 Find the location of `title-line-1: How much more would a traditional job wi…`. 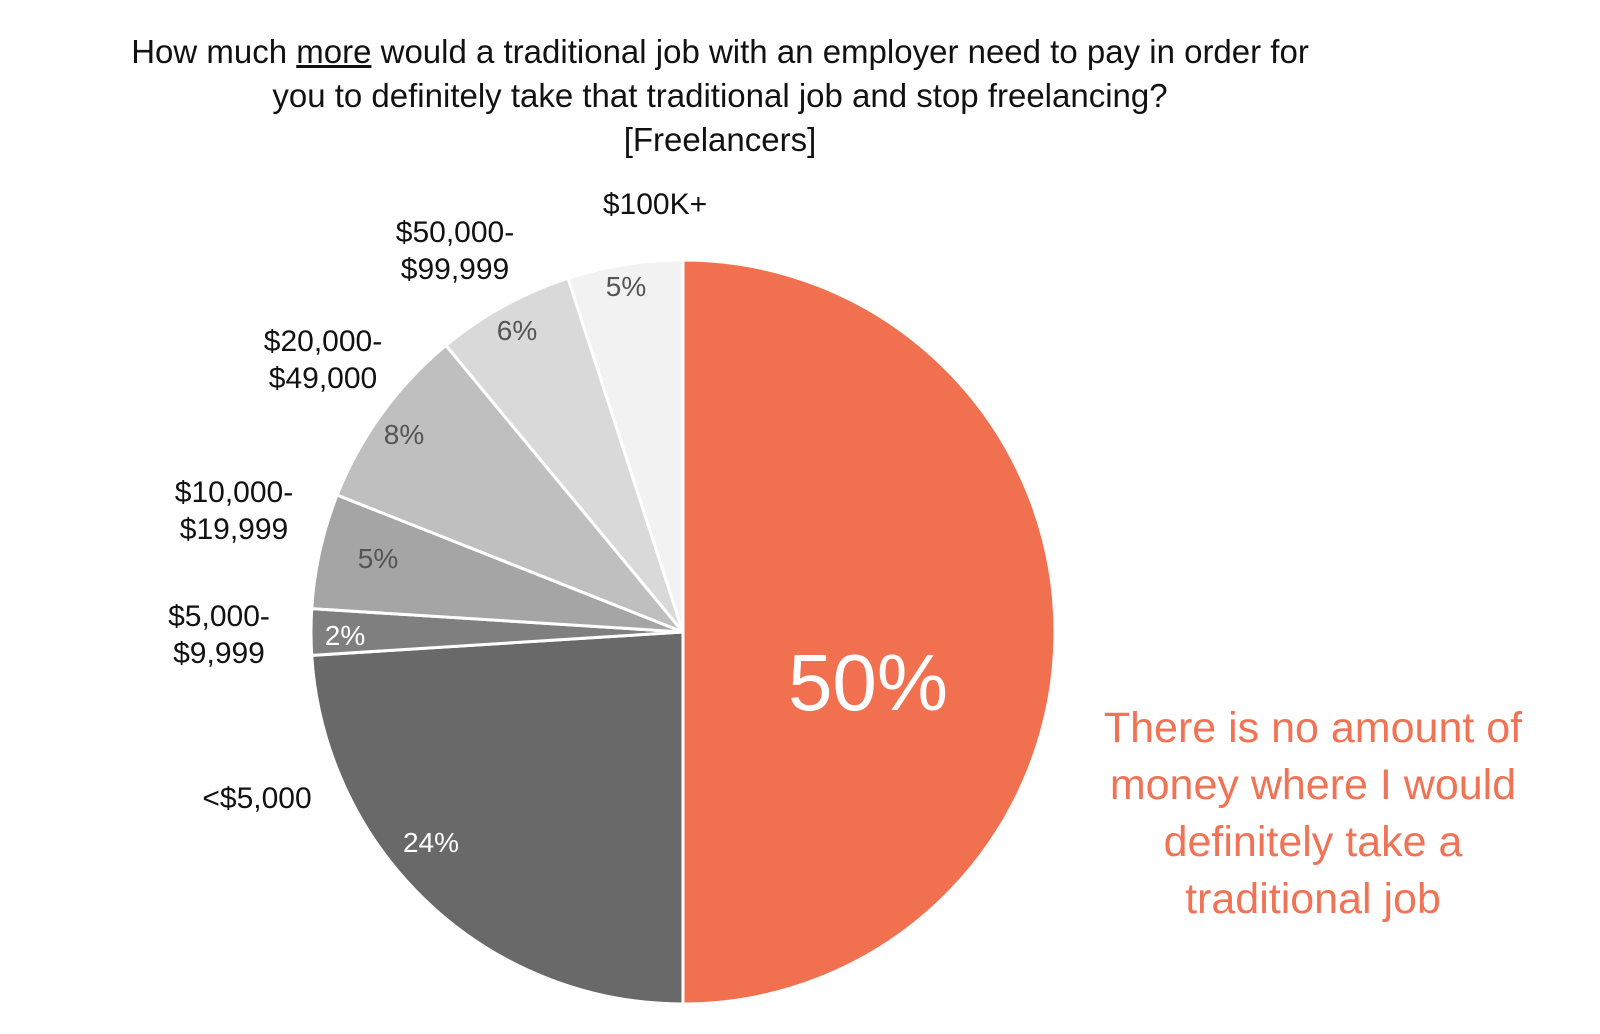

title-line-1: How much more would a traditional job wi… is located at coordinates (720, 52).